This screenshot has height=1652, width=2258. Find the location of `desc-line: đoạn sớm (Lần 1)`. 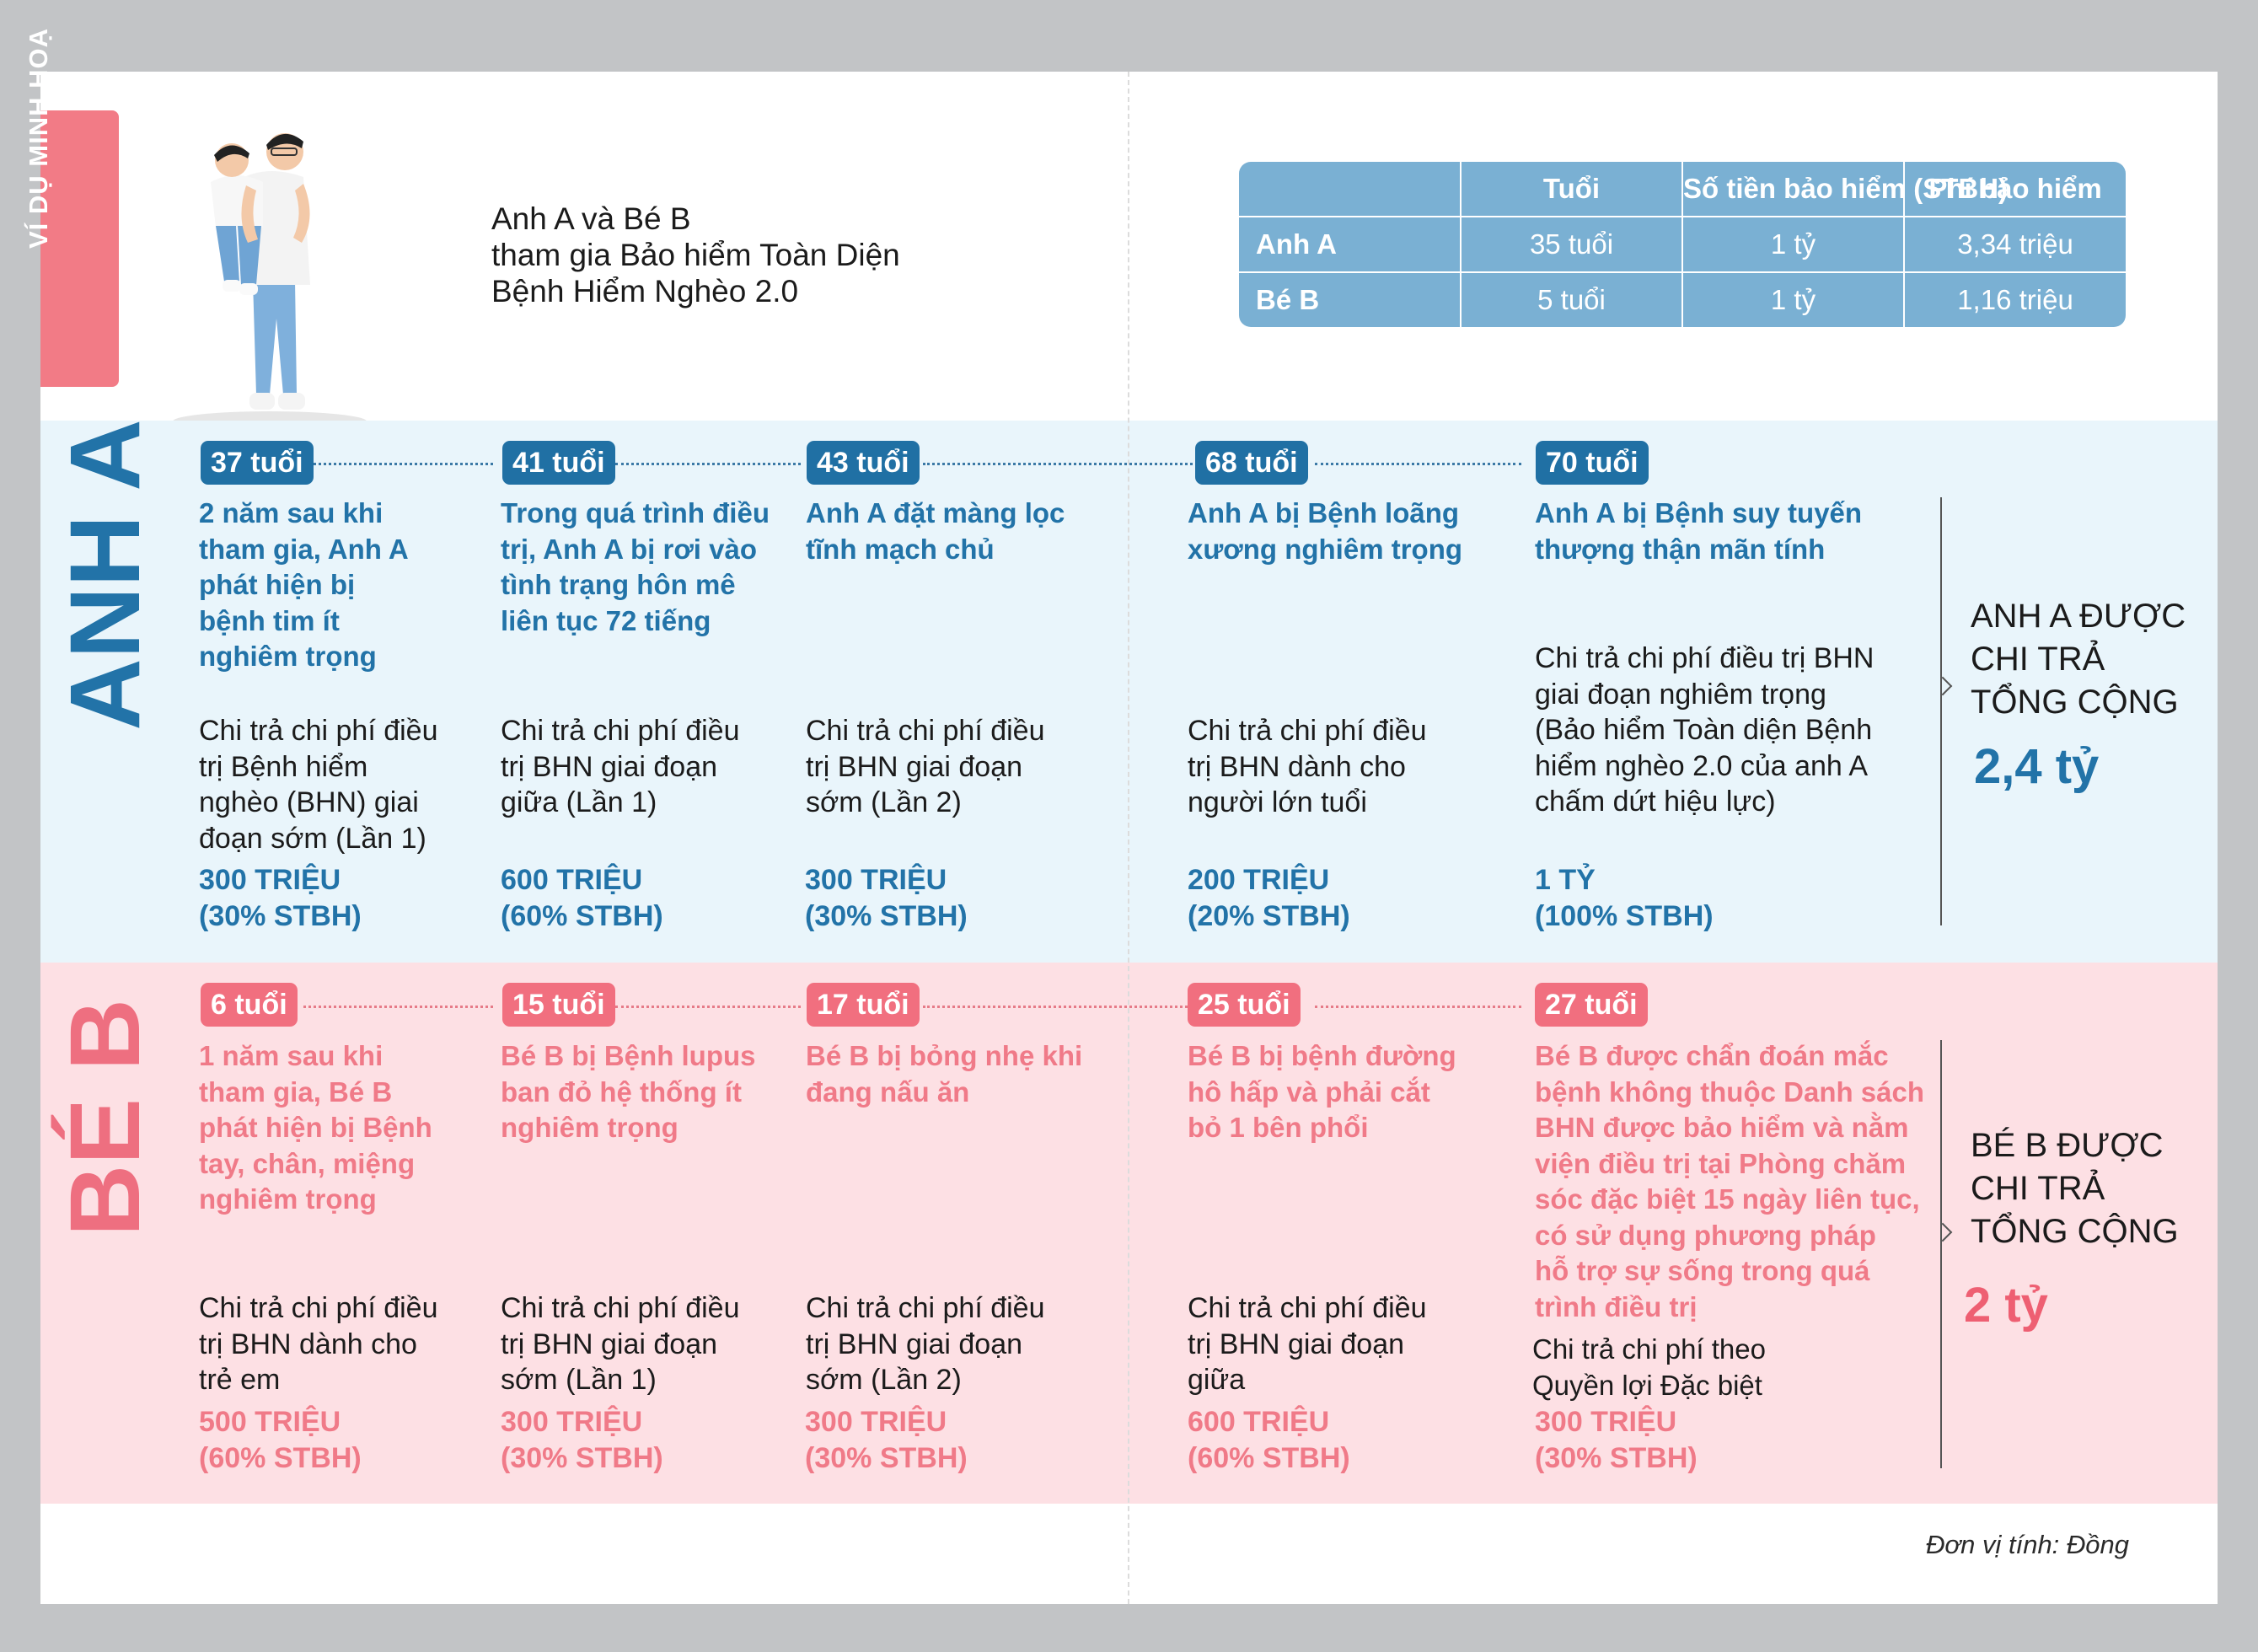

desc-line: đoạn sớm (Lần 1) is located at coordinates (312, 838).